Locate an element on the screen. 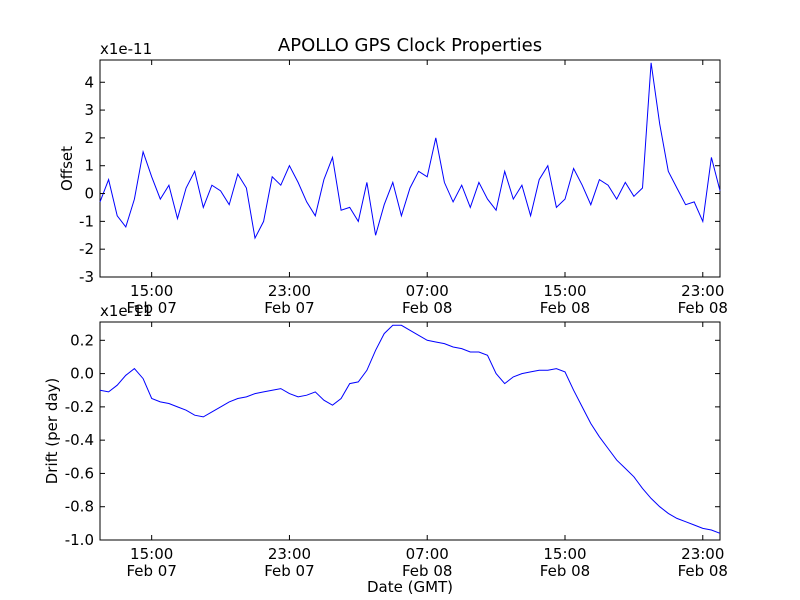 The height and width of the screenshot is (600, 800). offset-scale-label: x1e-11 is located at coordinates (126, 49).